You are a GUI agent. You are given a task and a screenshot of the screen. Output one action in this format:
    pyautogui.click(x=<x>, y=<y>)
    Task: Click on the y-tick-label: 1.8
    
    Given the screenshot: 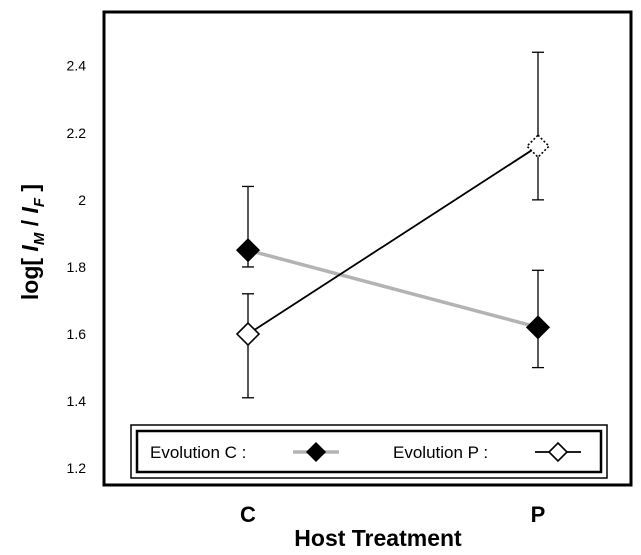 What is the action you would take?
    pyautogui.click(x=77, y=267)
    